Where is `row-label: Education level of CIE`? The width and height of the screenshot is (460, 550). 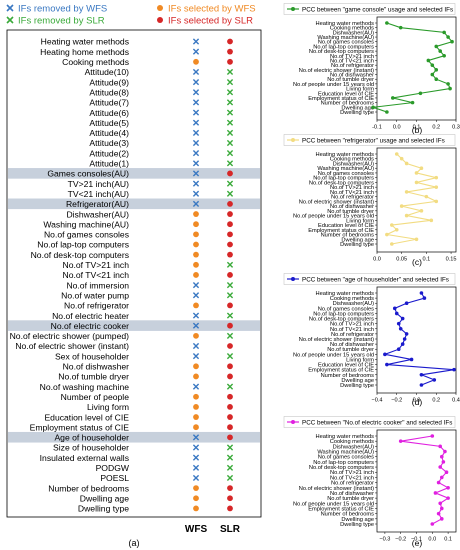 row-label: Education level of CIE is located at coordinates (86, 417).